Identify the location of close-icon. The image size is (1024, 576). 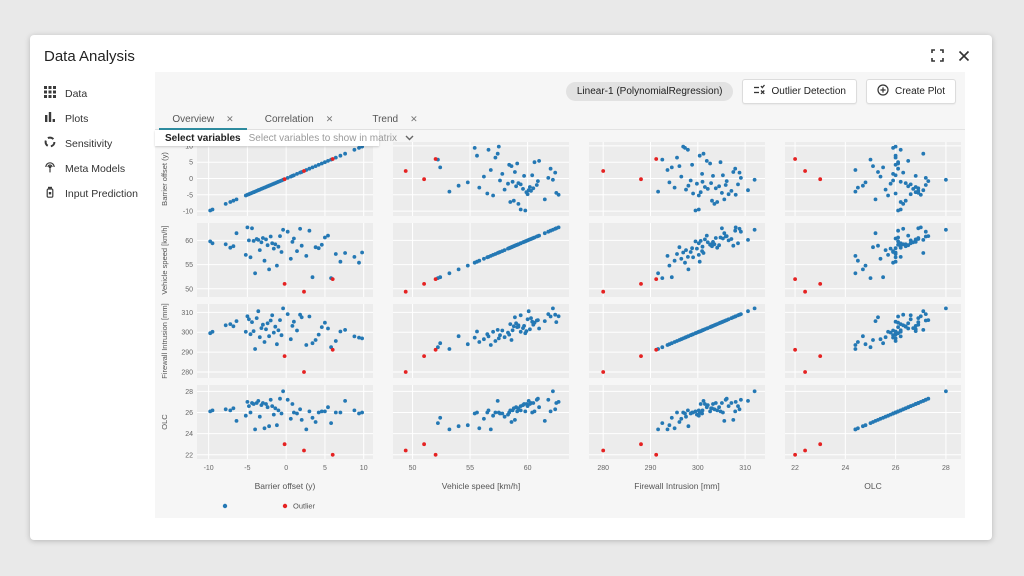
(964, 56).